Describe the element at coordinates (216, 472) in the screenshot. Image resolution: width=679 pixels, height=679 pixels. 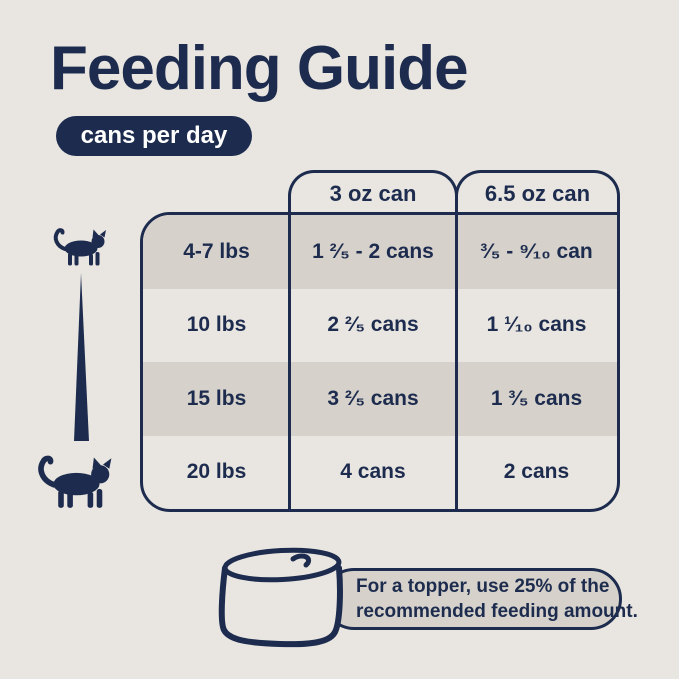
I see `weight-cell: 20 lbs` at that location.